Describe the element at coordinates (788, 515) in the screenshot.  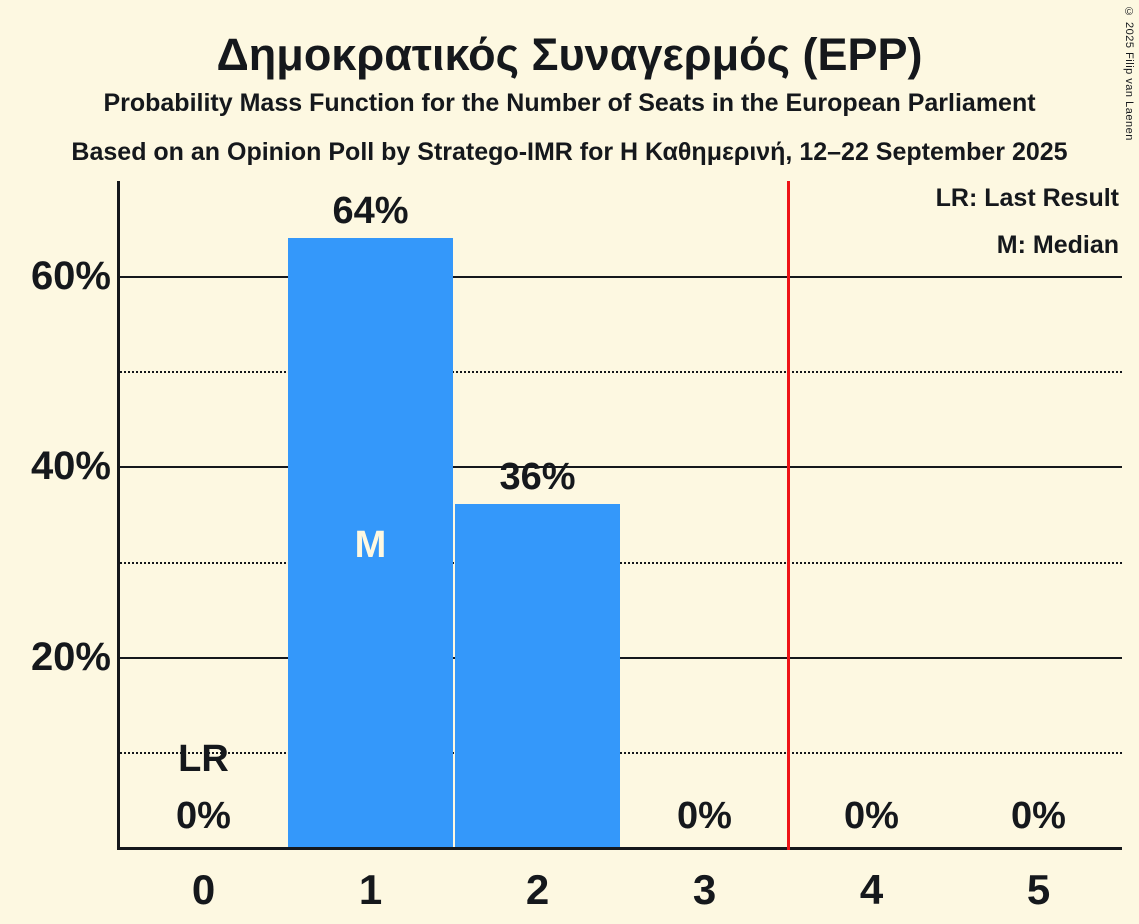
I see `last-result-threshold-line` at that location.